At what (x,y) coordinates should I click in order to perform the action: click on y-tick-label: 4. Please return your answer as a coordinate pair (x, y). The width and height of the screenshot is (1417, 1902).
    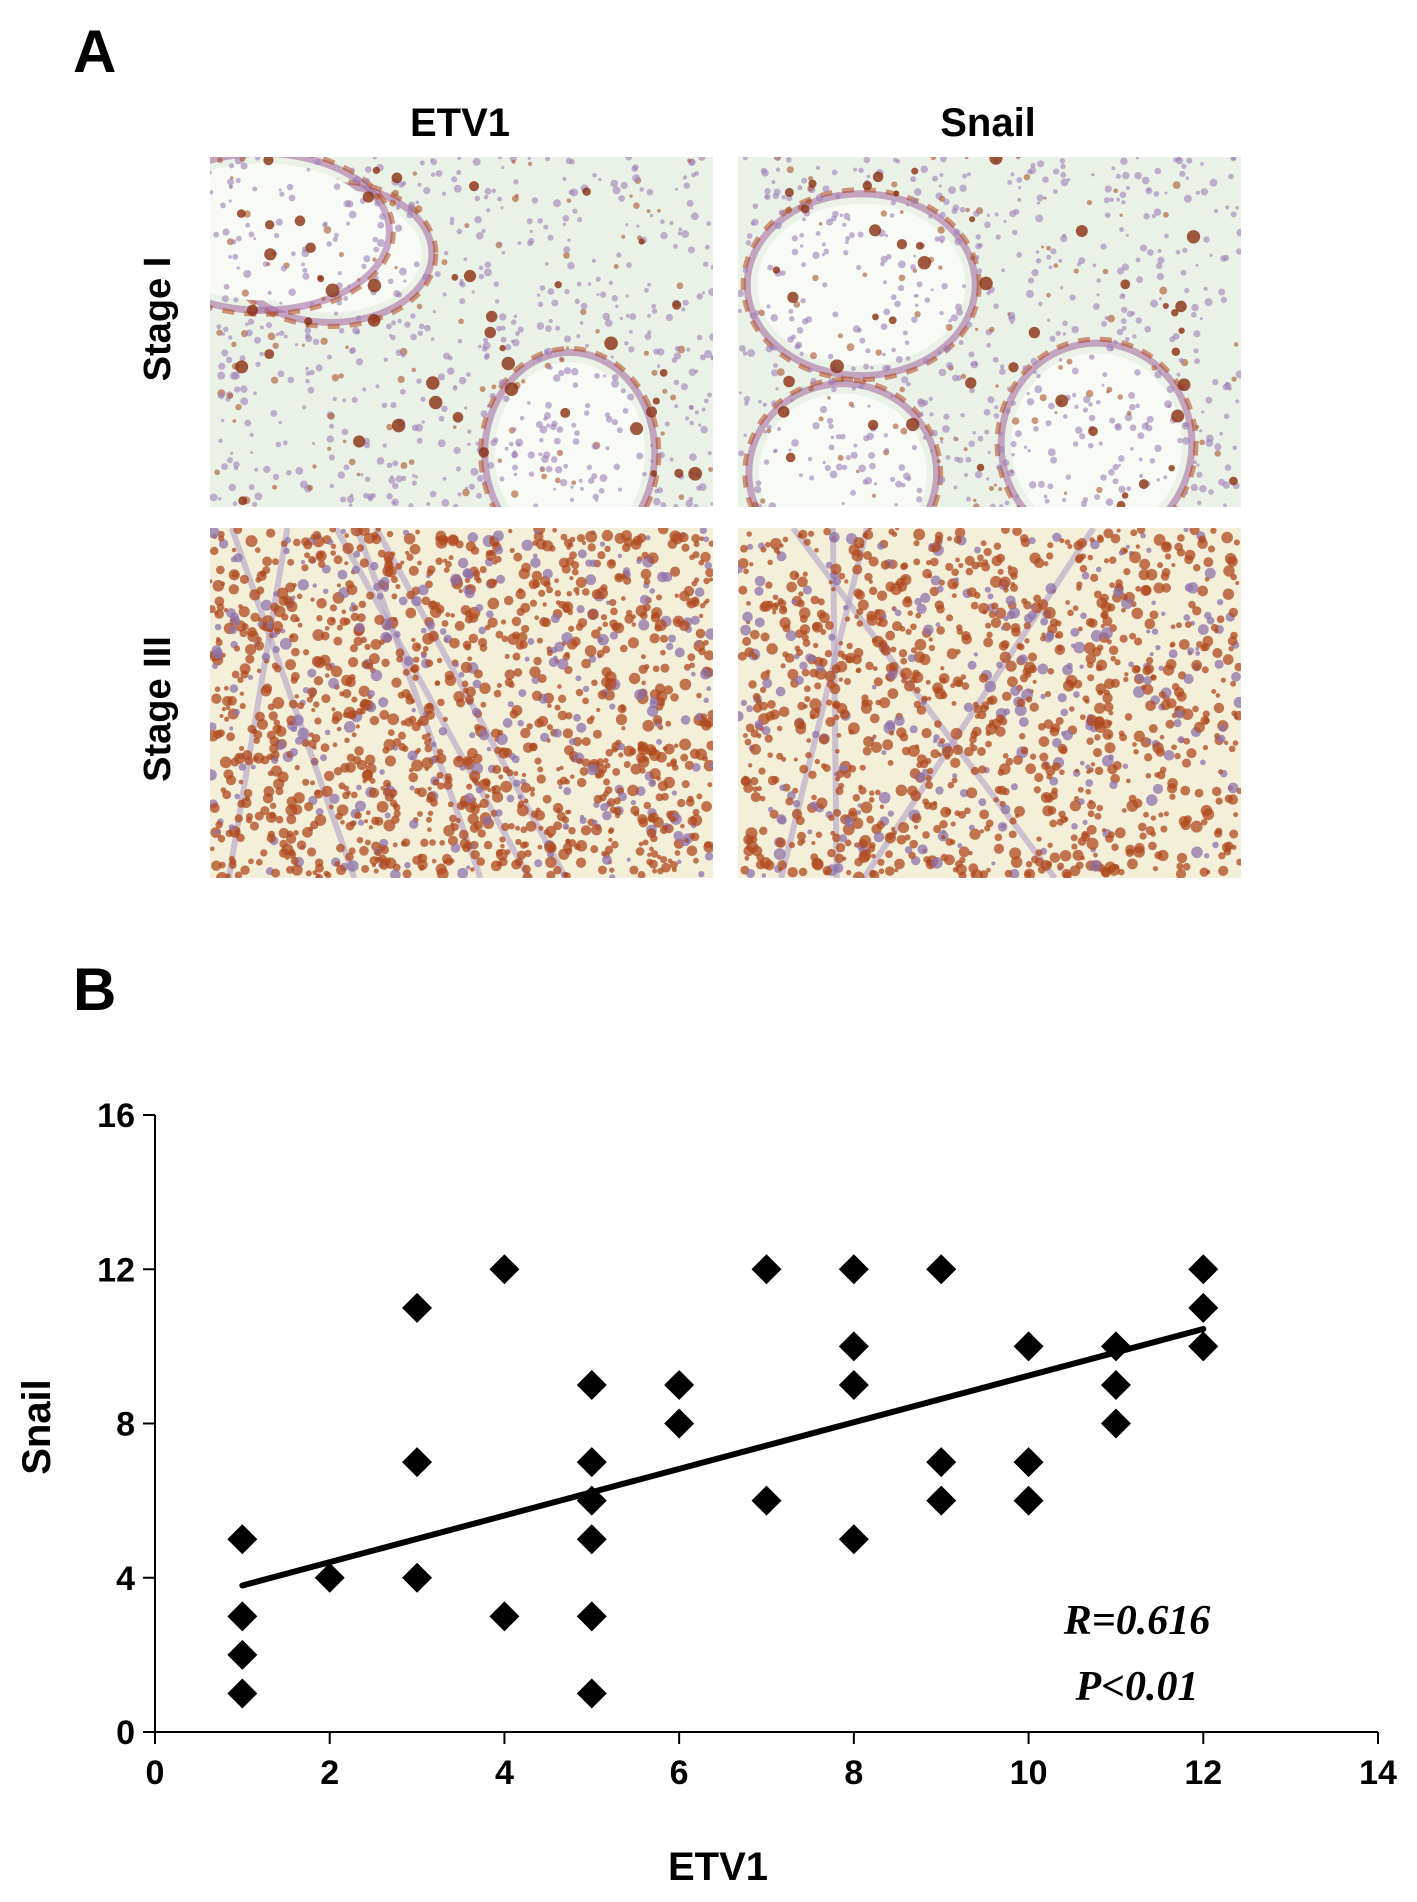
    Looking at the image, I should click on (125, 1579).